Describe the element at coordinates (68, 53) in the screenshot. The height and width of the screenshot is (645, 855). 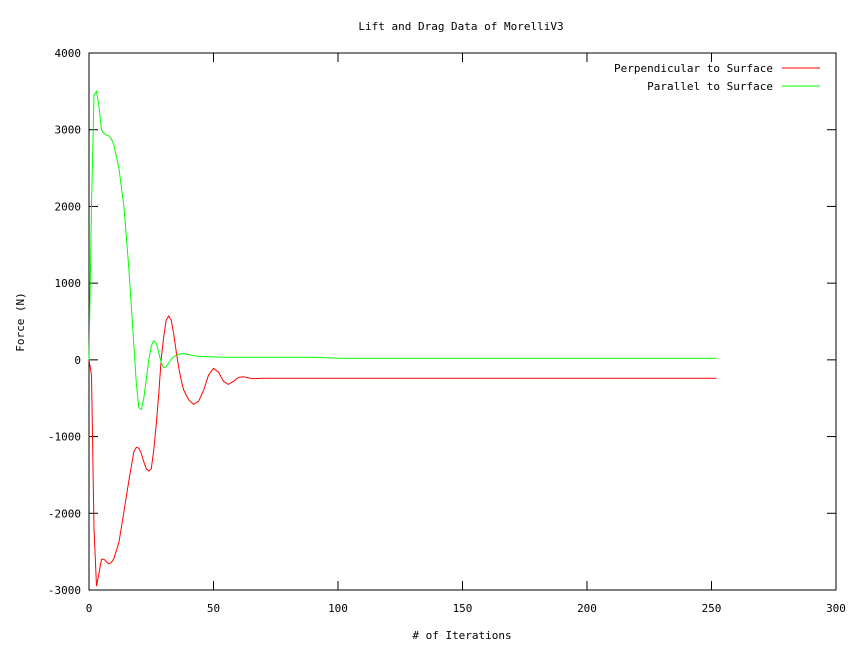
I see `y-tick-label: 4000` at that location.